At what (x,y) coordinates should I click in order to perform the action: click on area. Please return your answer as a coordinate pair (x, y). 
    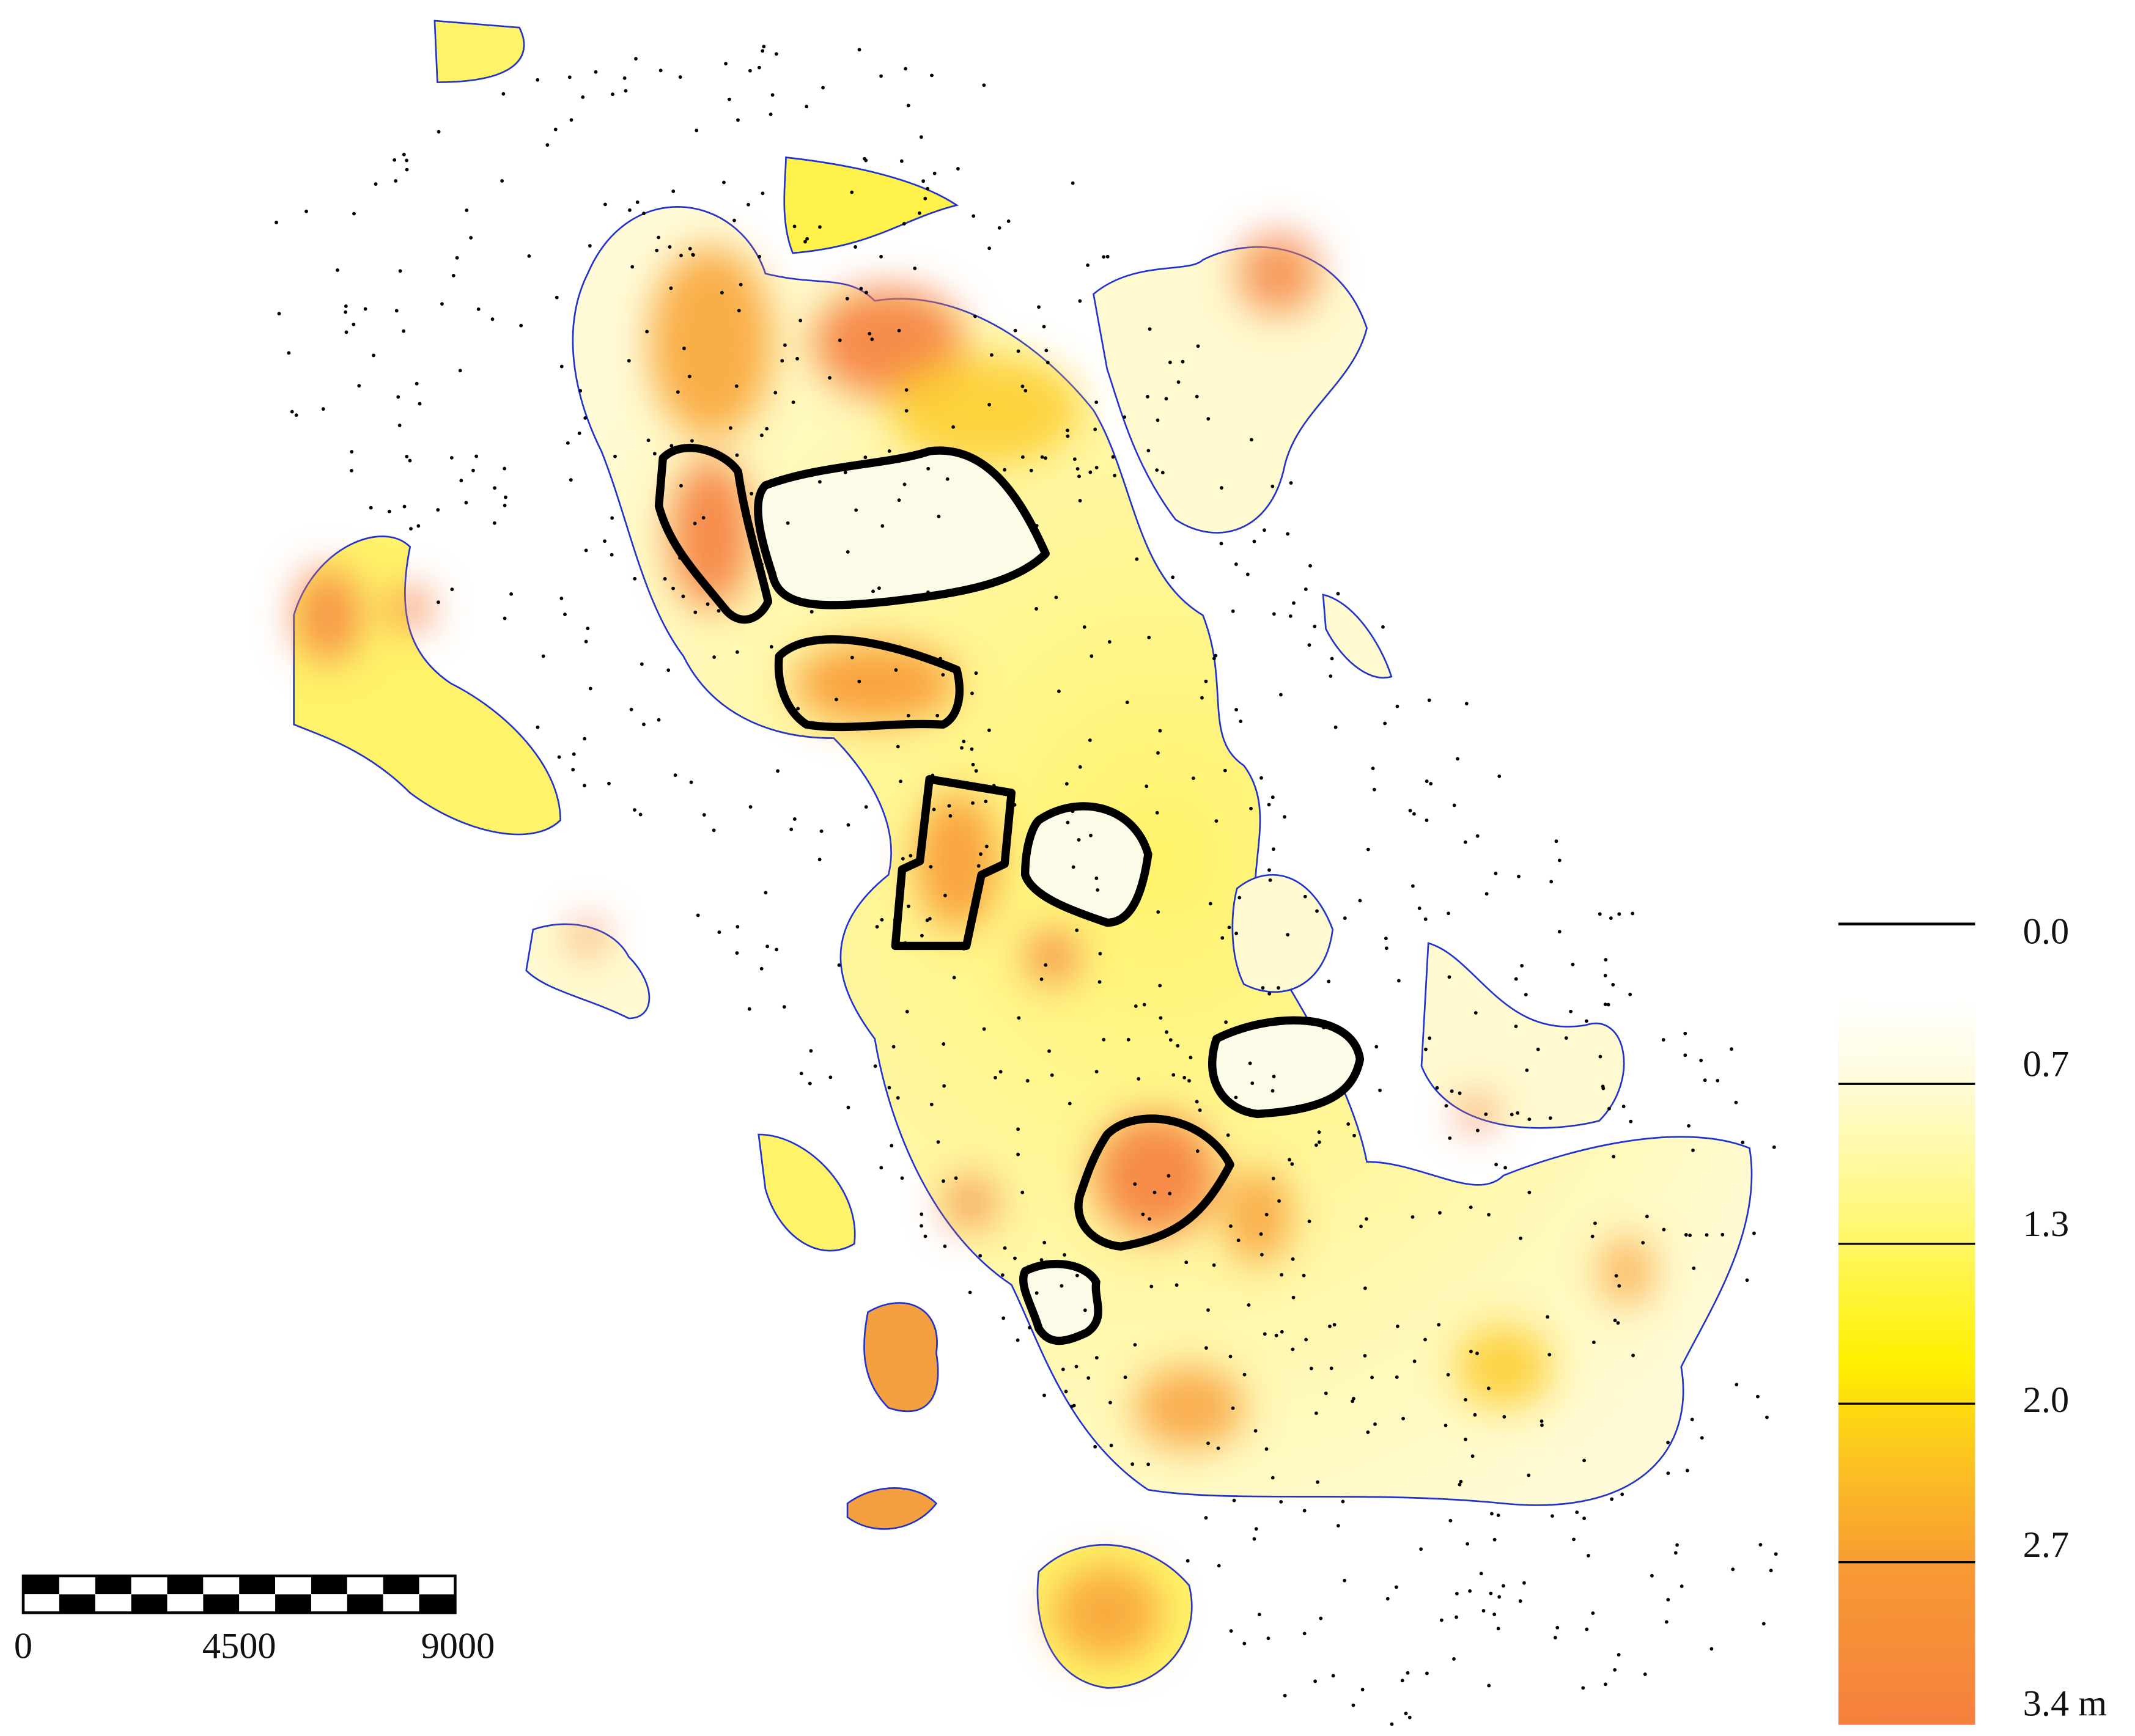
    Looking at the image, I should click on (1357, 636).